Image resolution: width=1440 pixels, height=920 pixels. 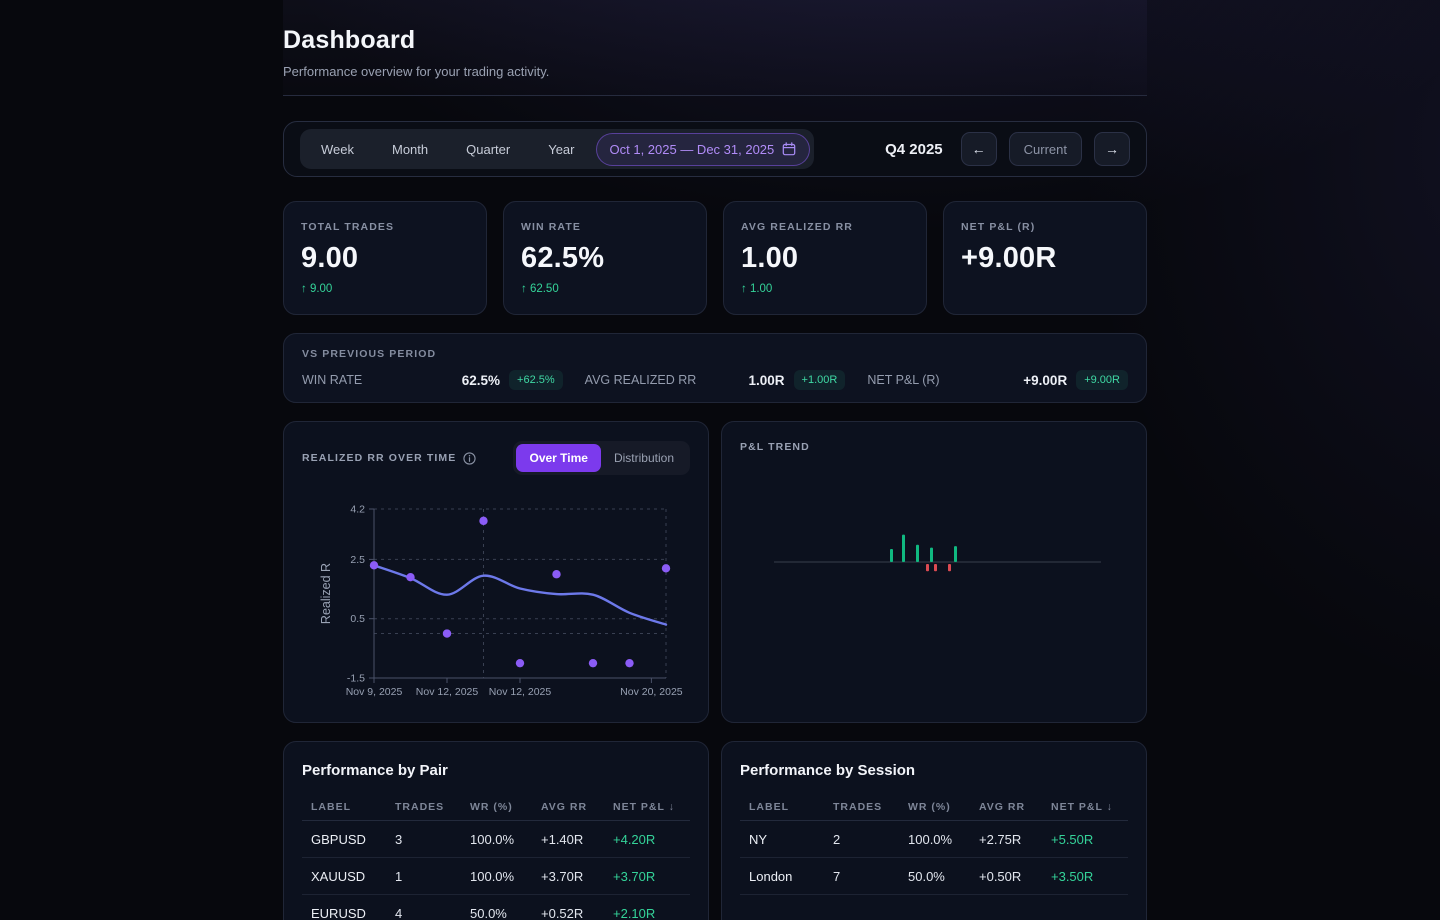 What do you see at coordinates (540, 289) in the screenshot?
I see `stat-delta: ↑ 62.50` at bounding box center [540, 289].